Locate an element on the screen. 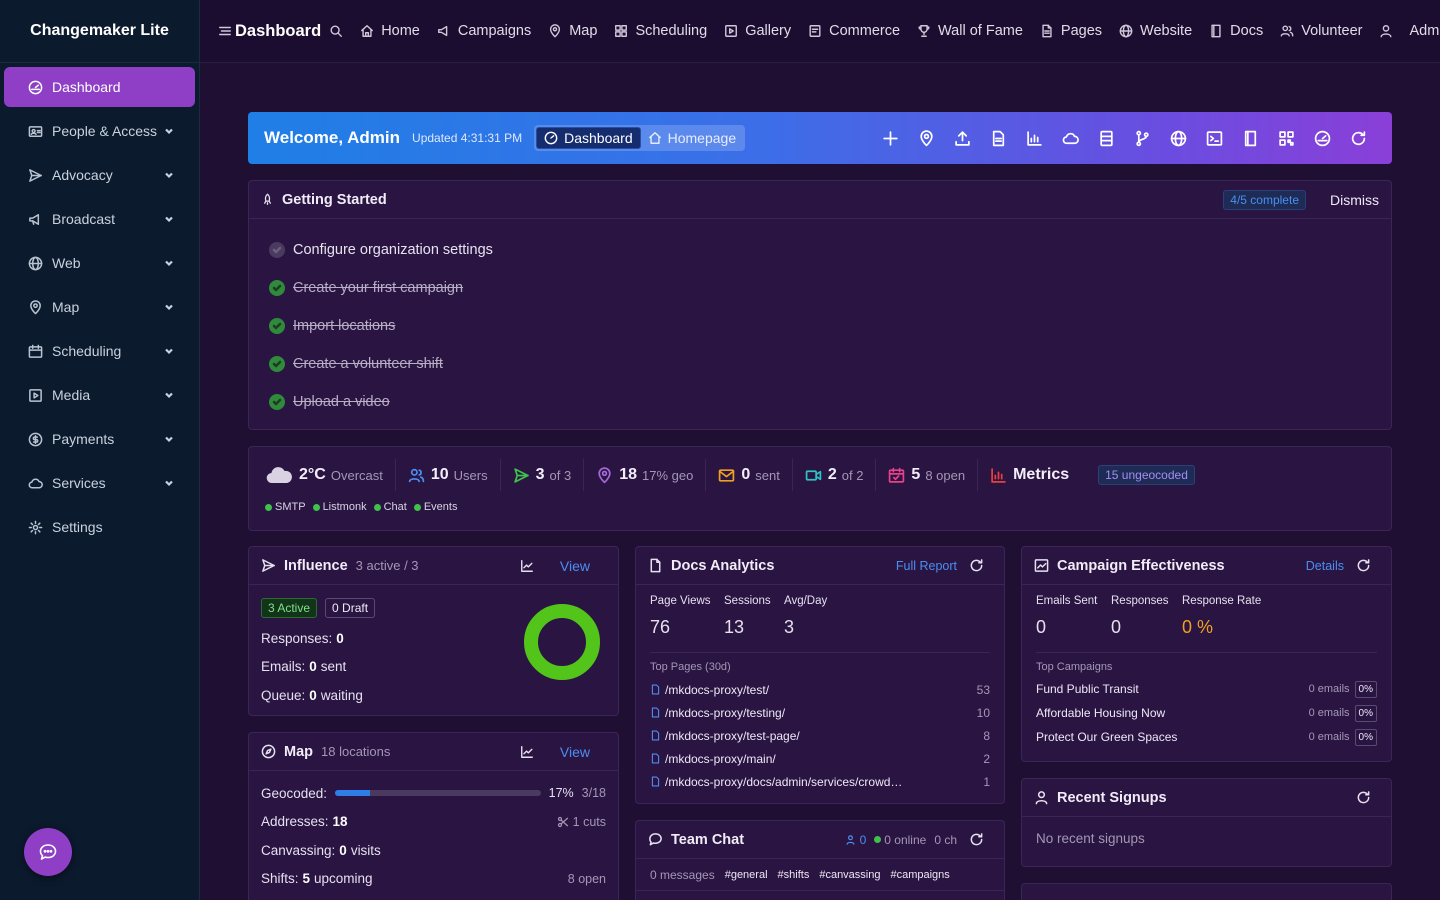  checklist-item: Create your first campaign is located at coordinates (820, 288).